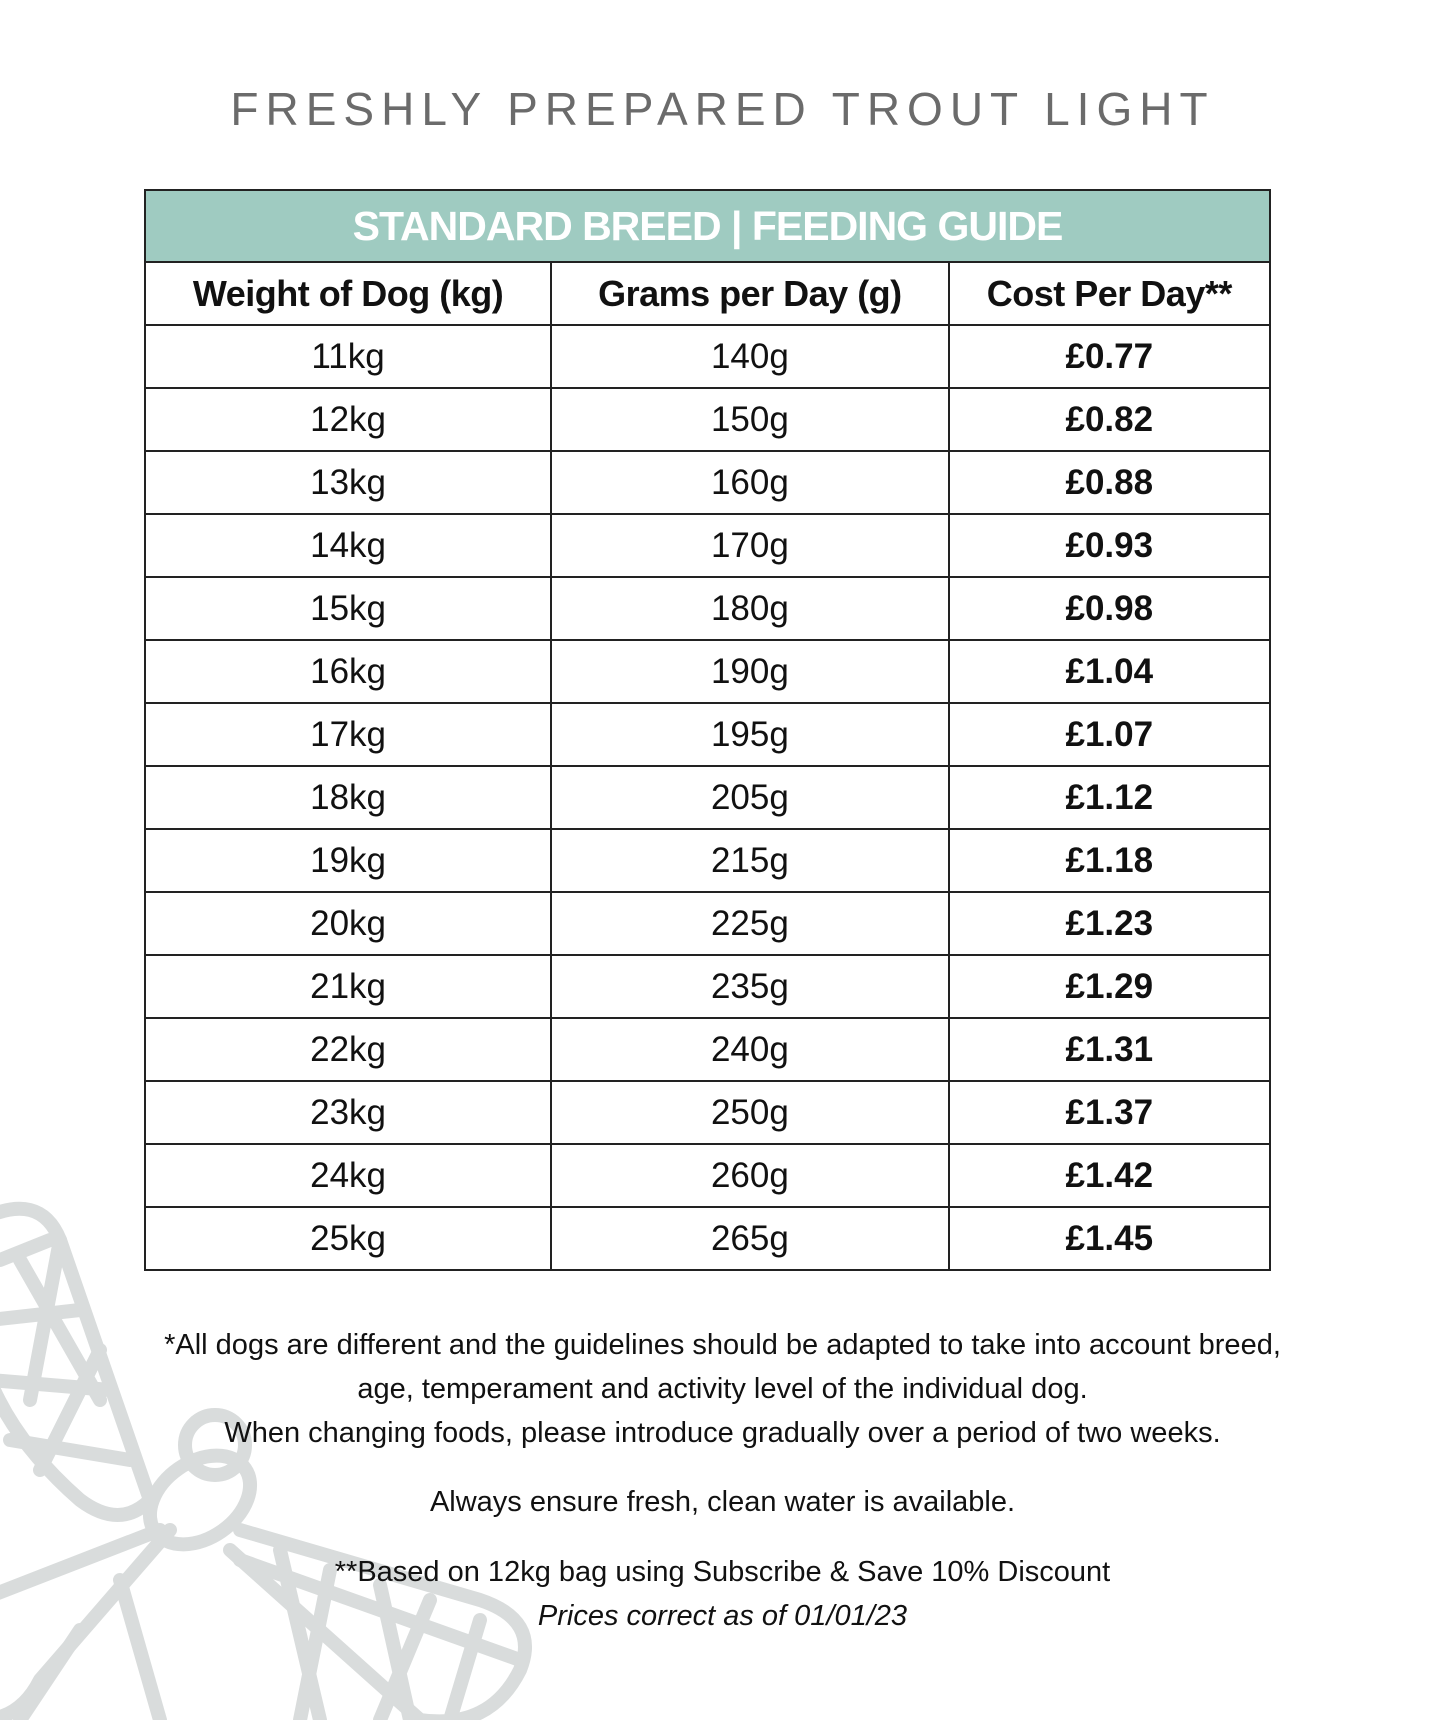 This screenshot has width=1445, height=1720. I want to click on table-row: 20kg 225g £1.23, so click(707, 923).